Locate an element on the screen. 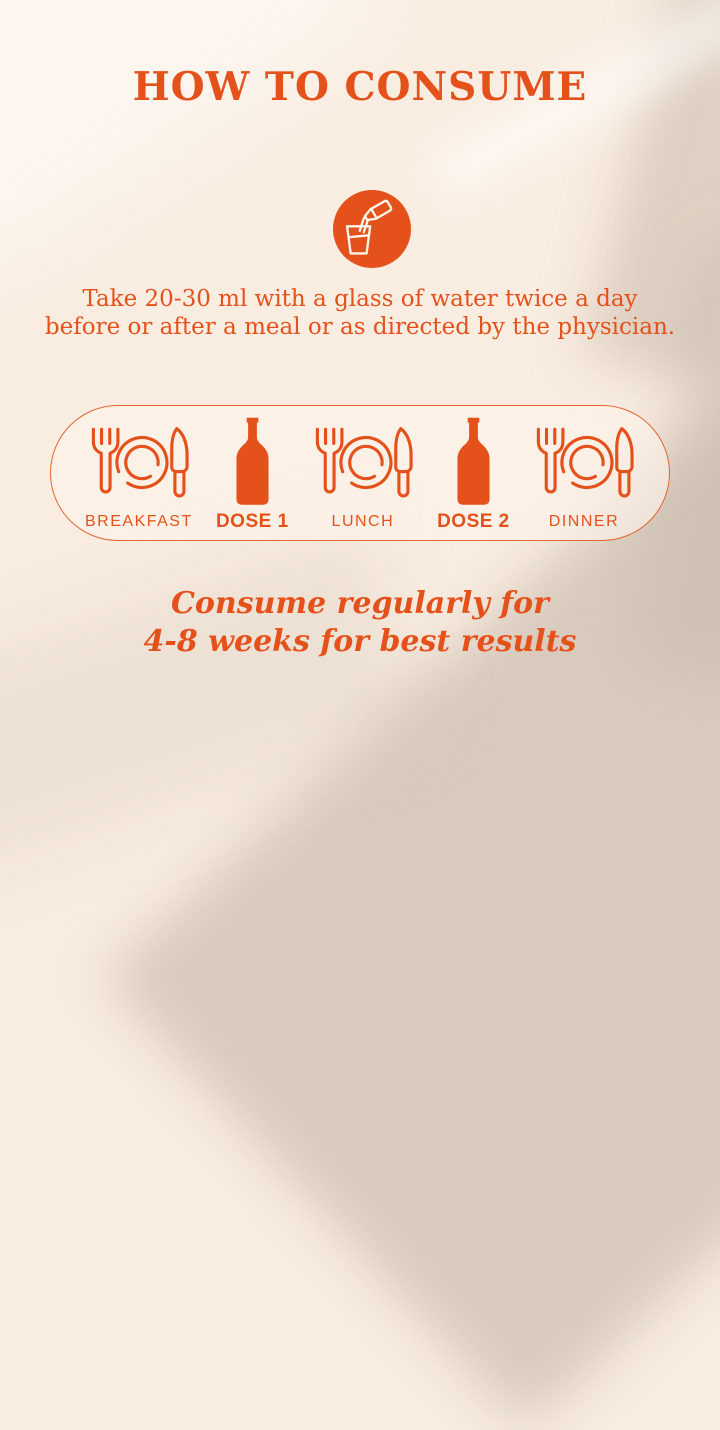 The height and width of the screenshot is (1430, 720). schedule-item-dose-1: DOSE 1 is located at coordinates (252, 473).